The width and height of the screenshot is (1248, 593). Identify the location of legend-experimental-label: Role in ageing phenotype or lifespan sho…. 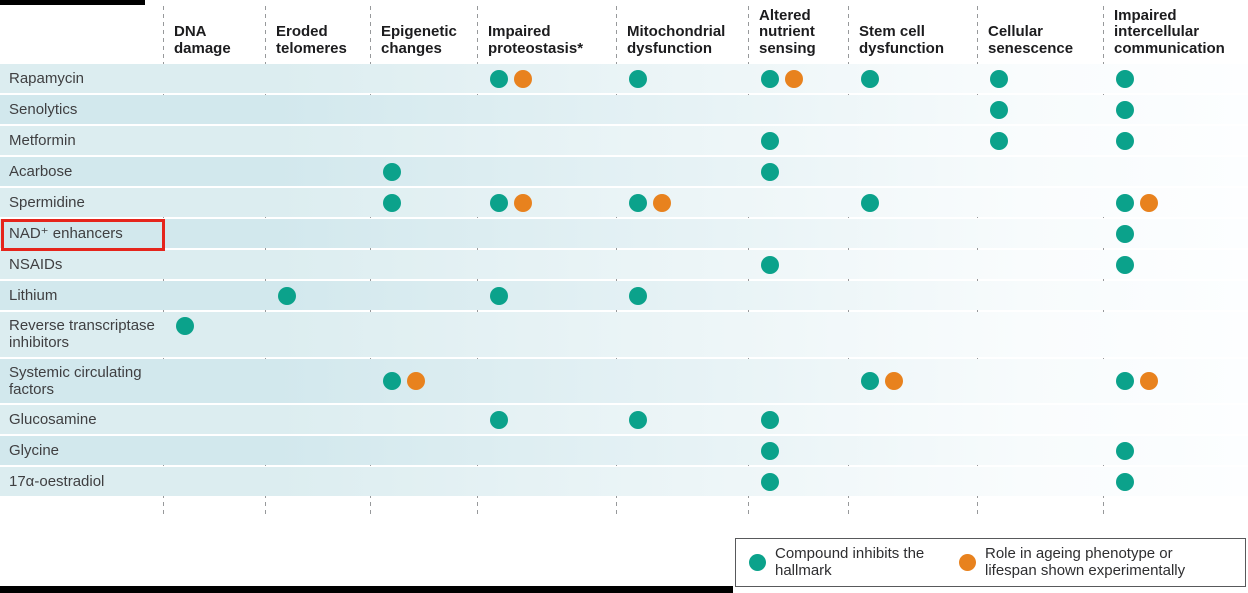
(1085, 561).